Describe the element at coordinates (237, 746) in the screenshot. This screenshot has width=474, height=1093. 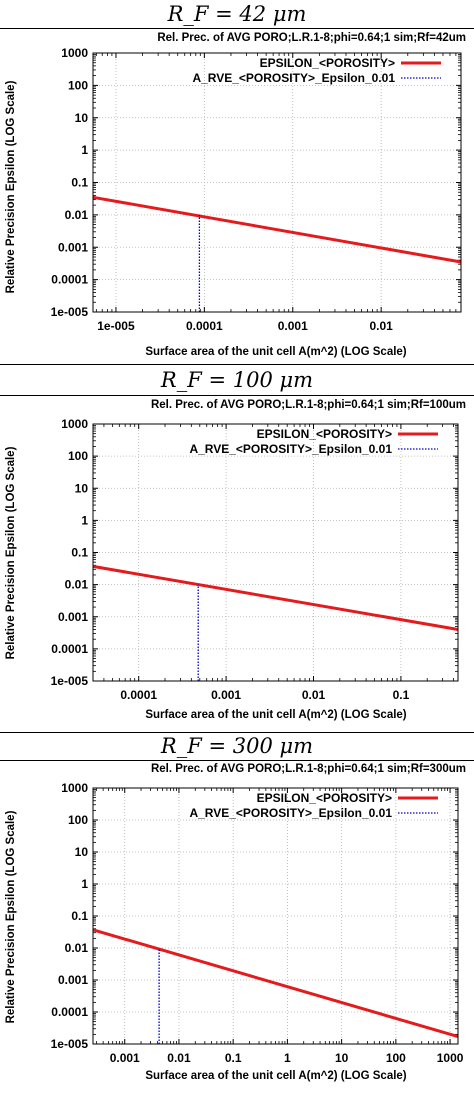
I see `panel-heading: R_F = 300 μm` at that location.